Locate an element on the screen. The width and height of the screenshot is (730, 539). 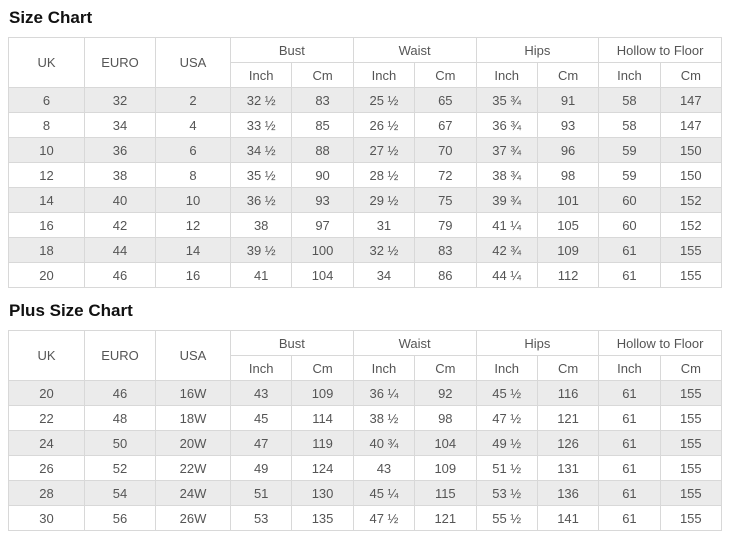
table-cell: 25 ½ is located at coordinates (384, 100).